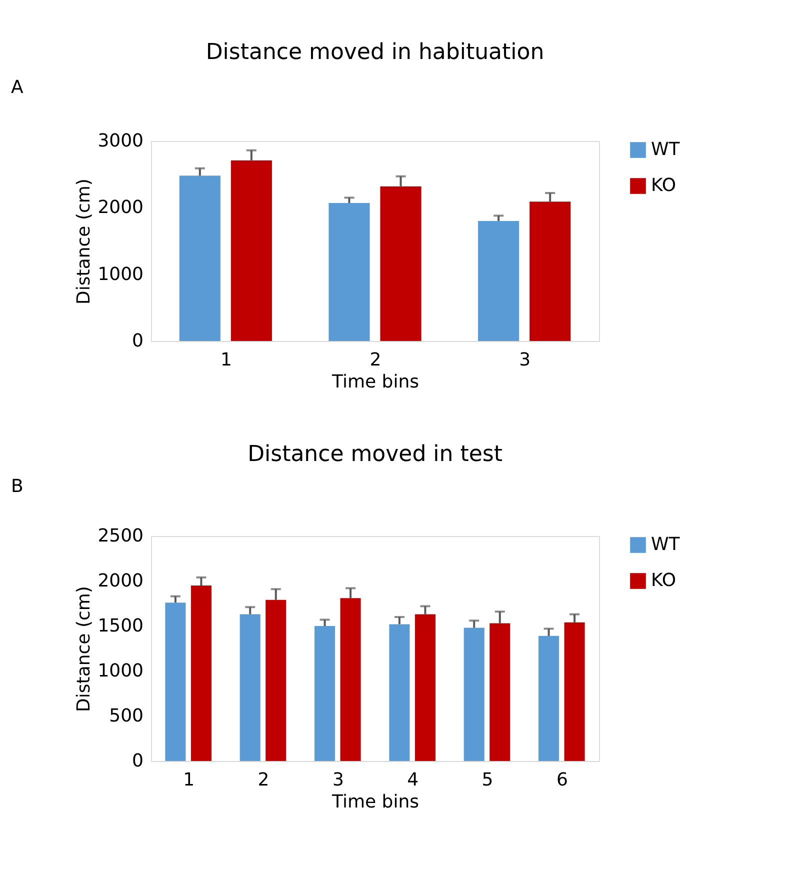  Describe the element at coordinates (562, 780) in the screenshot. I see `x-tick-label: 6` at that location.